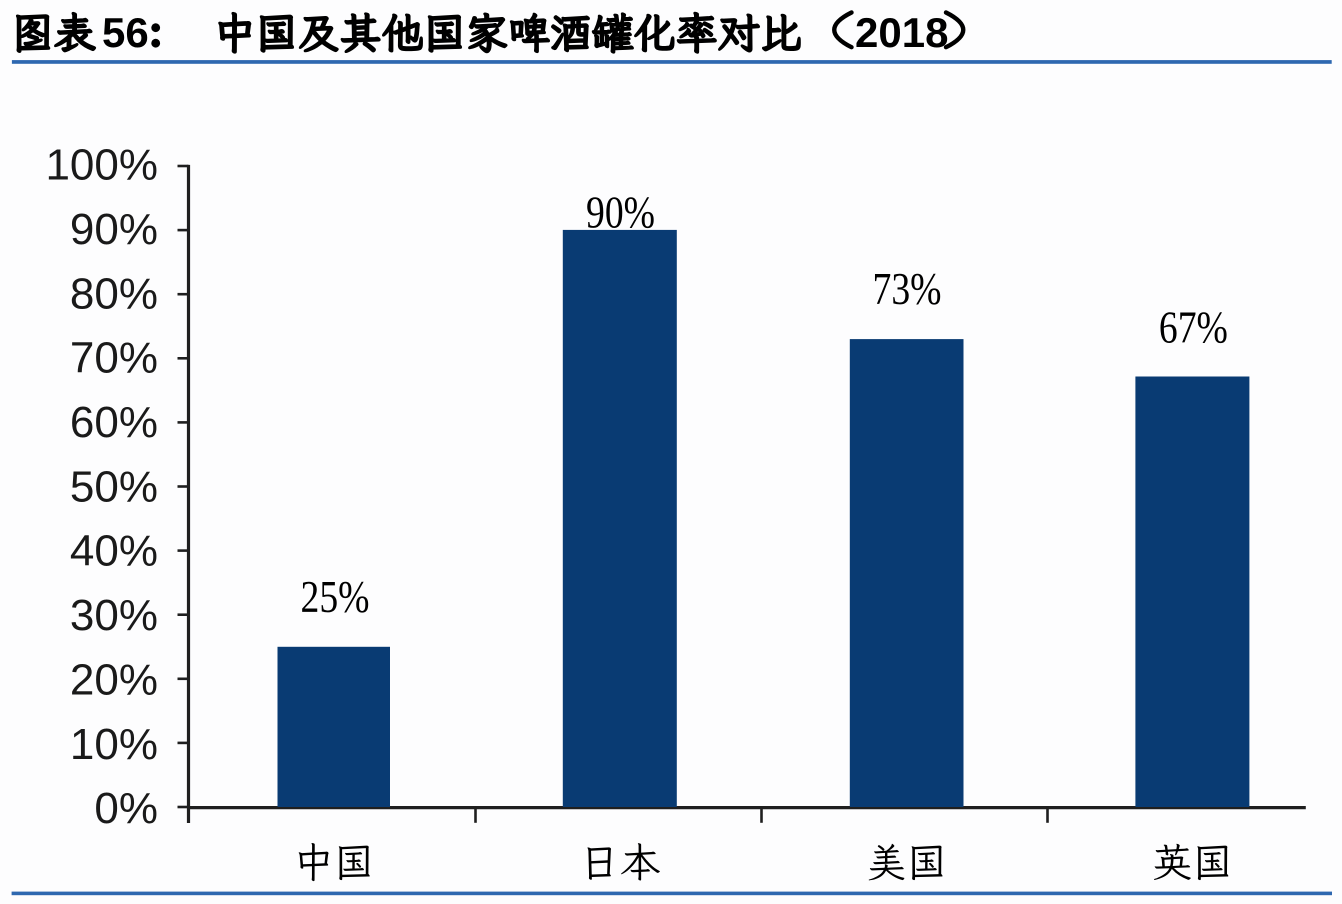 This screenshot has width=1342, height=904. Describe the element at coordinates (114, 744) in the screenshot. I see `svg-text: 10%` at that location.